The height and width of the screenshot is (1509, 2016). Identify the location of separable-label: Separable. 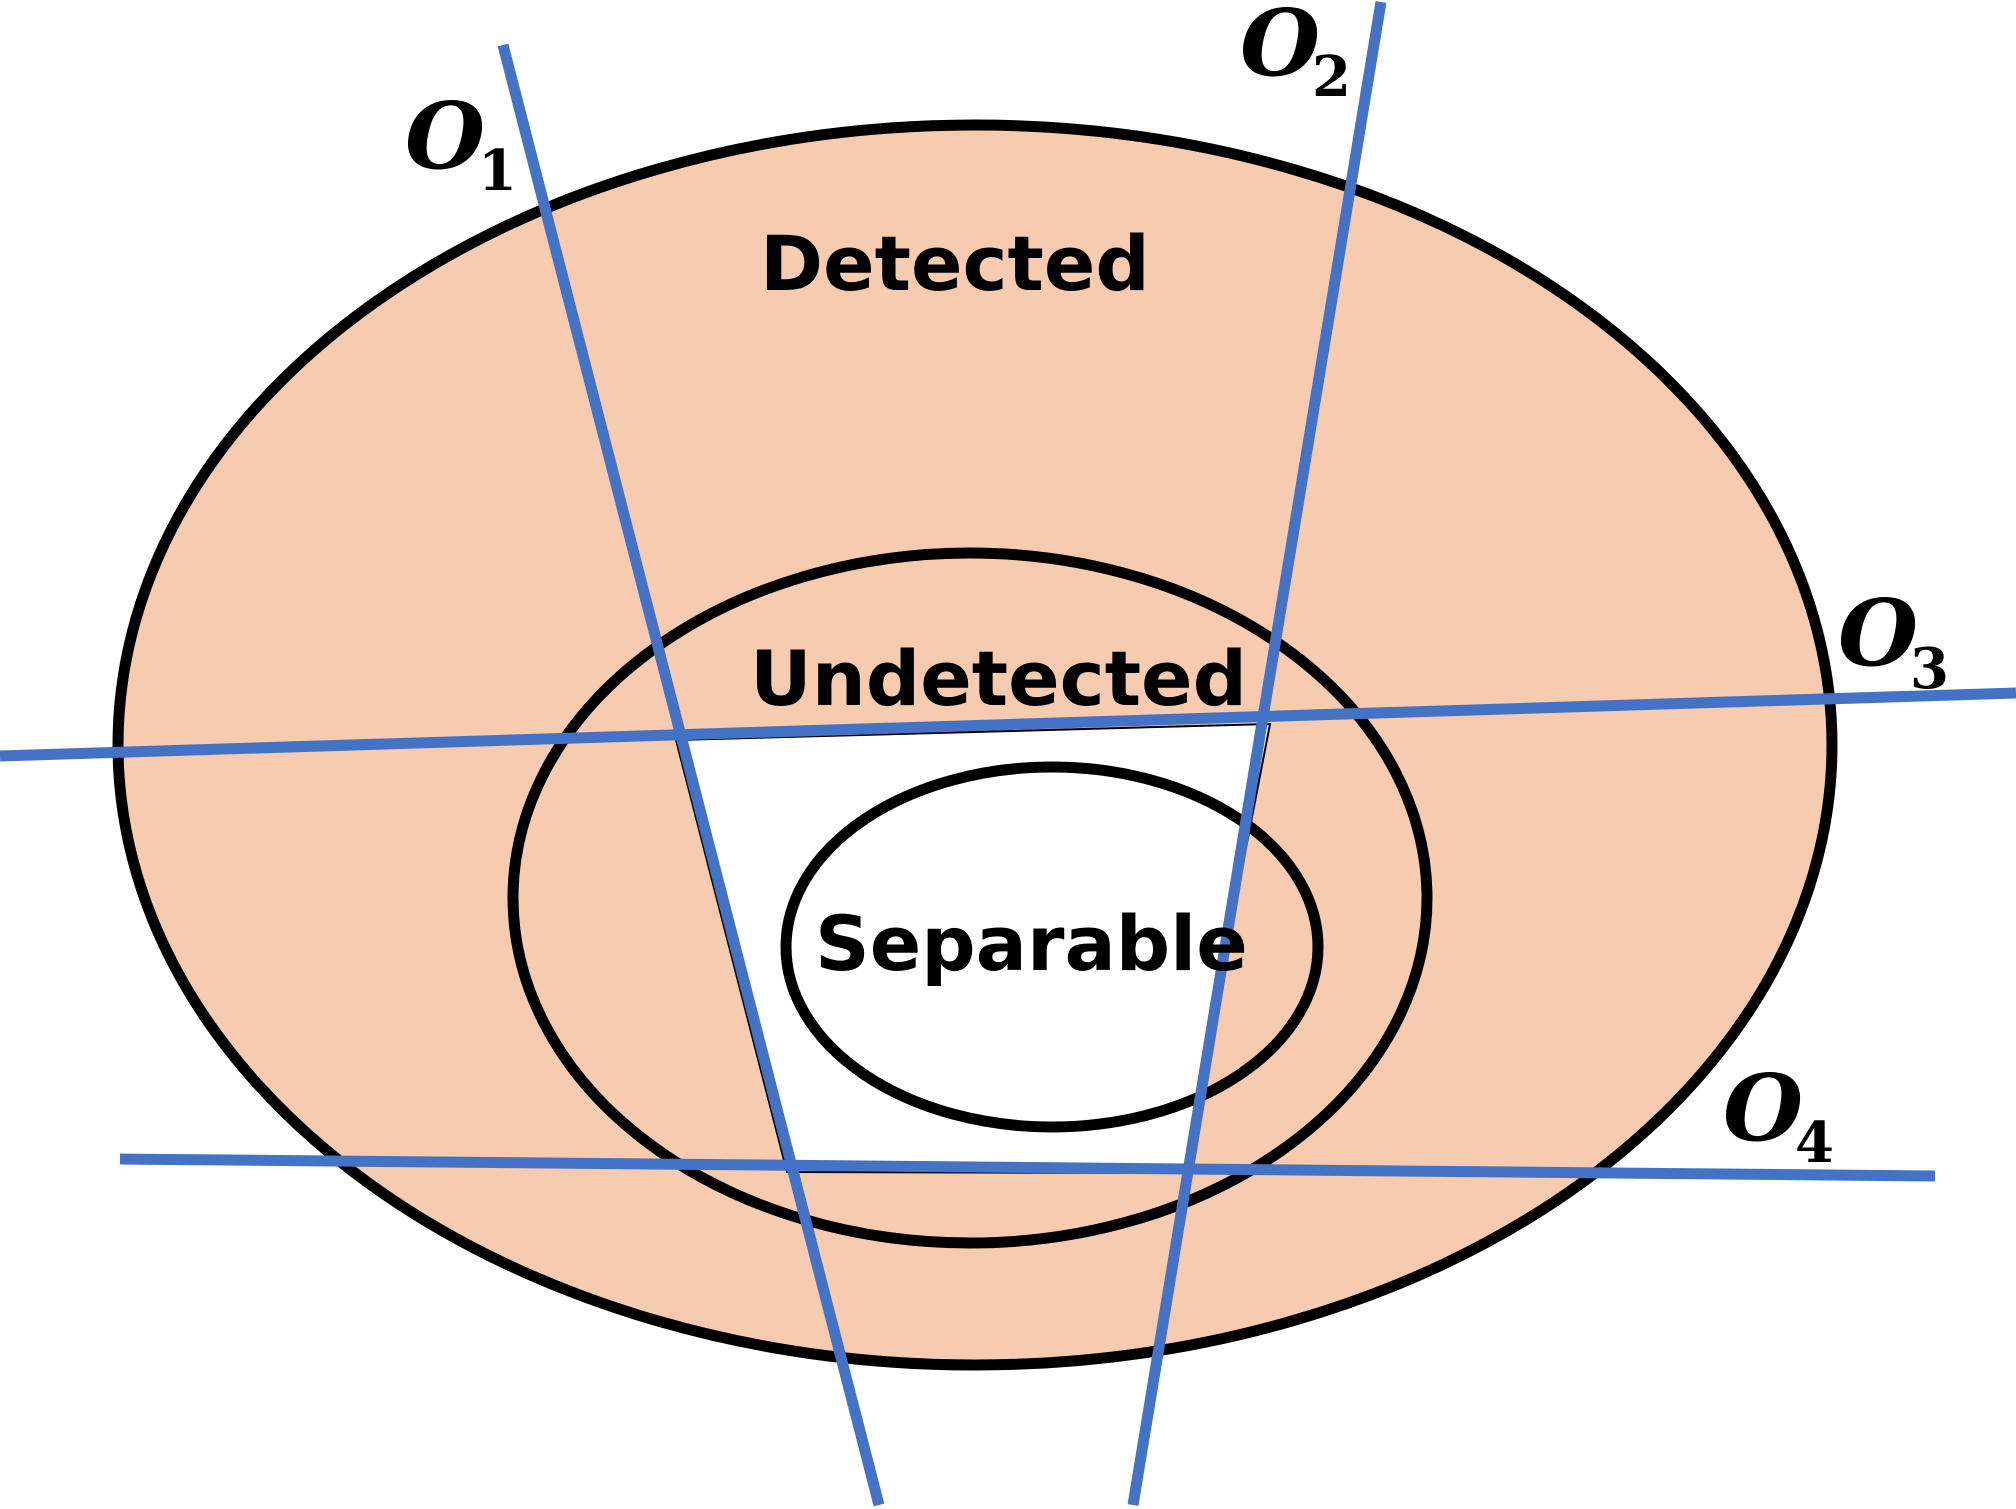
(1031, 943).